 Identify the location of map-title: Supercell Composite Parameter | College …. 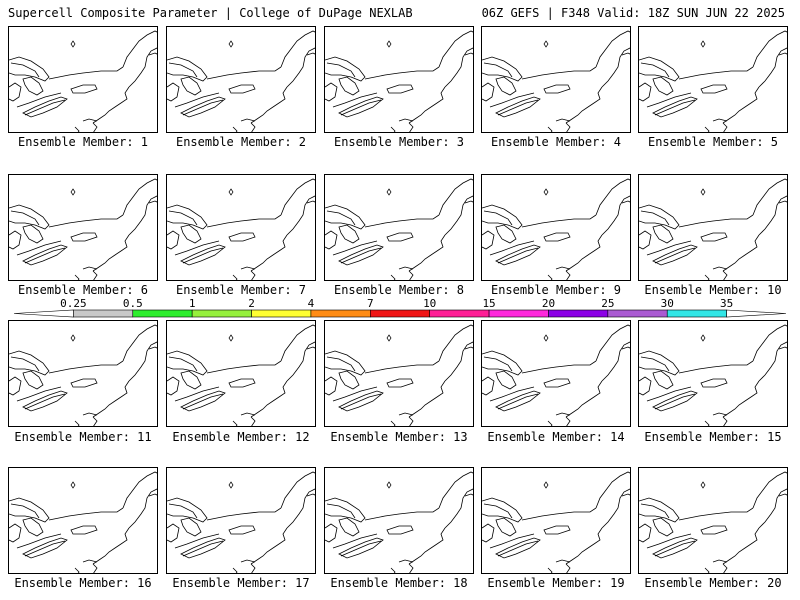
(210, 13).